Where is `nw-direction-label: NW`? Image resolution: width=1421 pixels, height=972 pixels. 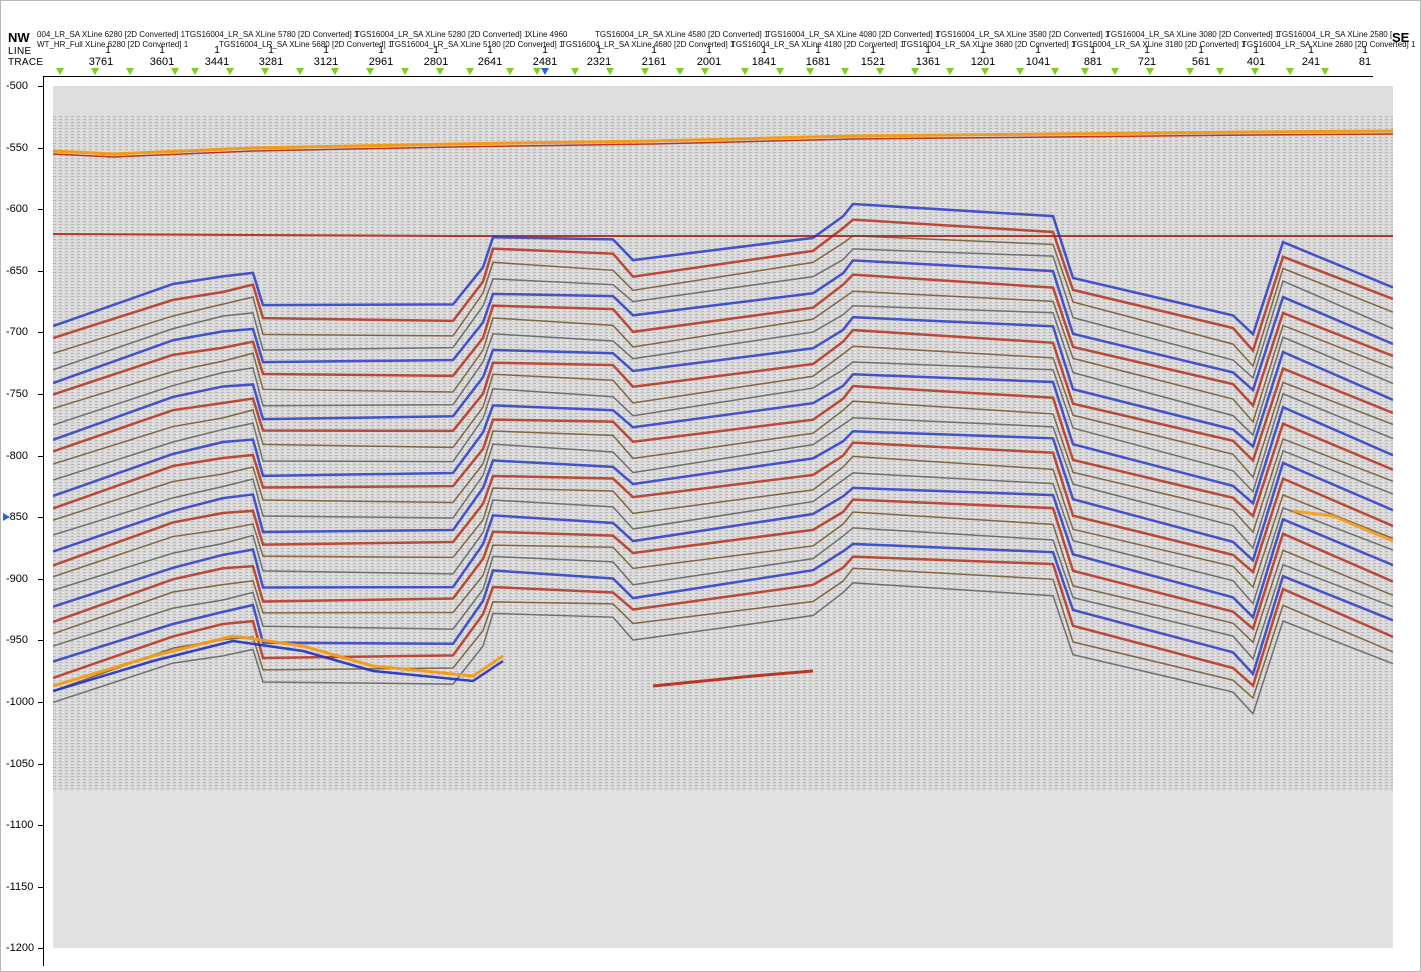
nw-direction-label: NW is located at coordinates (19, 37).